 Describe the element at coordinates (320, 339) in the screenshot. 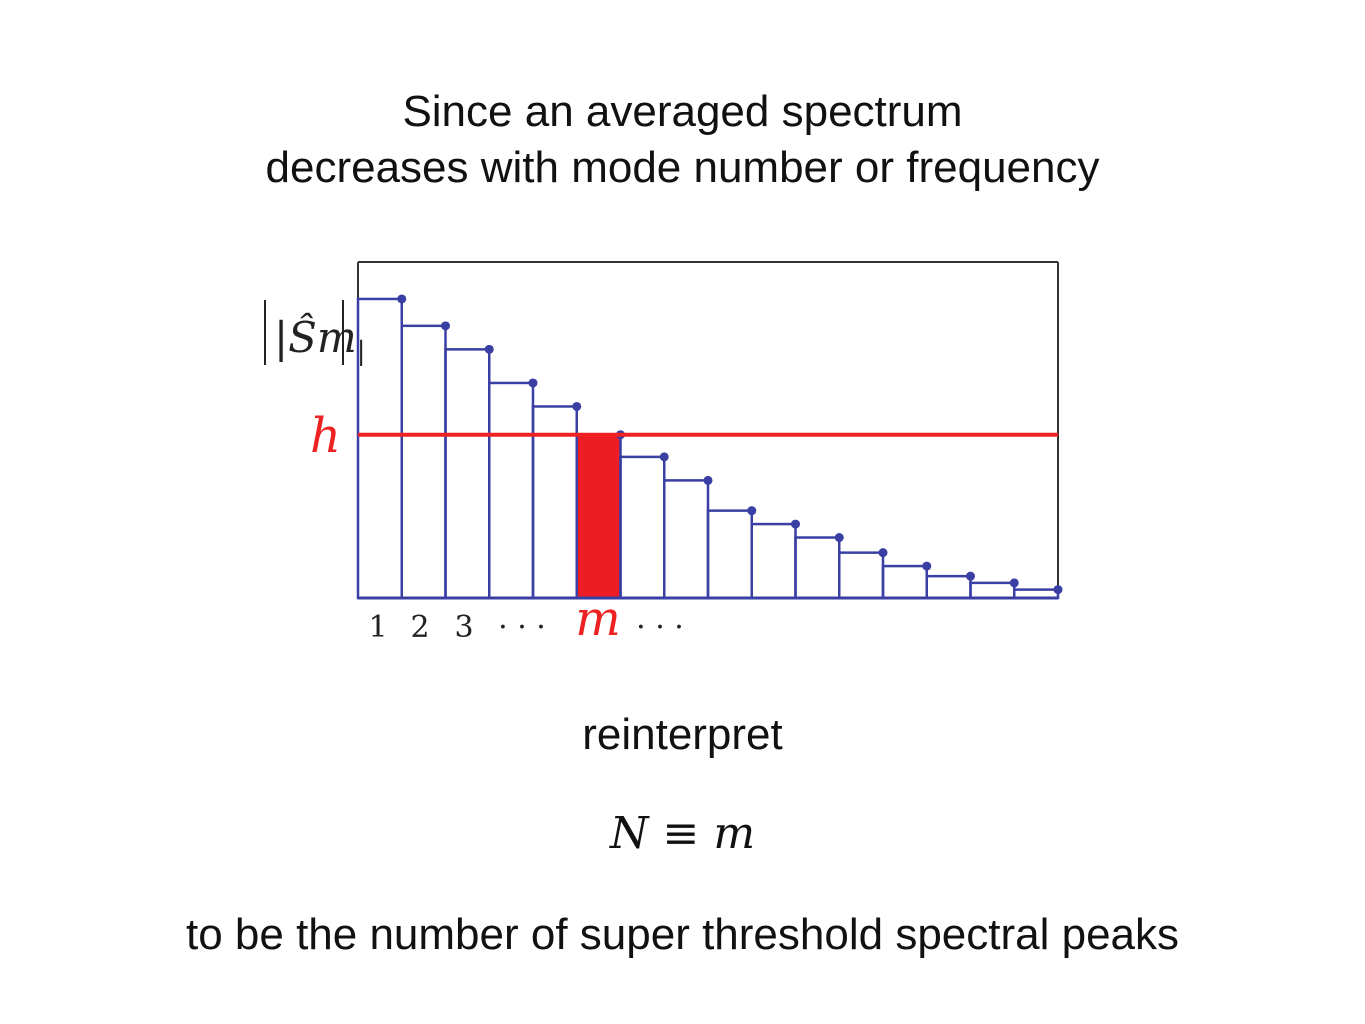

I see `y-axis-label: |Ŝm|` at that location.